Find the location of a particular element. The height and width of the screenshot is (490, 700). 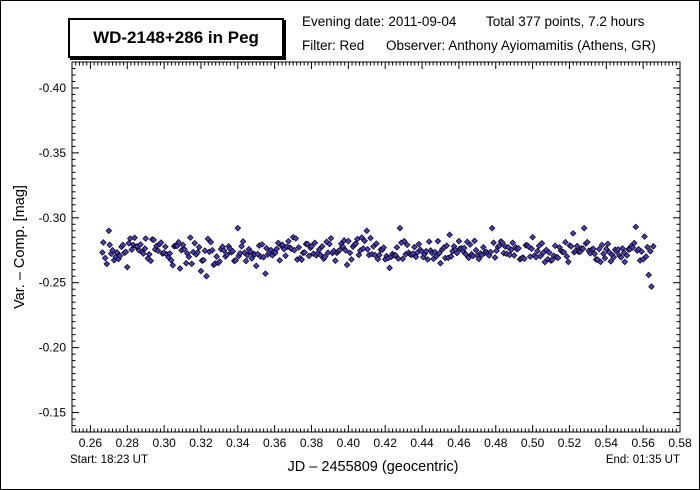

total-points: Total 377 points, 7.2 hours is located at coordinates (565, 21).